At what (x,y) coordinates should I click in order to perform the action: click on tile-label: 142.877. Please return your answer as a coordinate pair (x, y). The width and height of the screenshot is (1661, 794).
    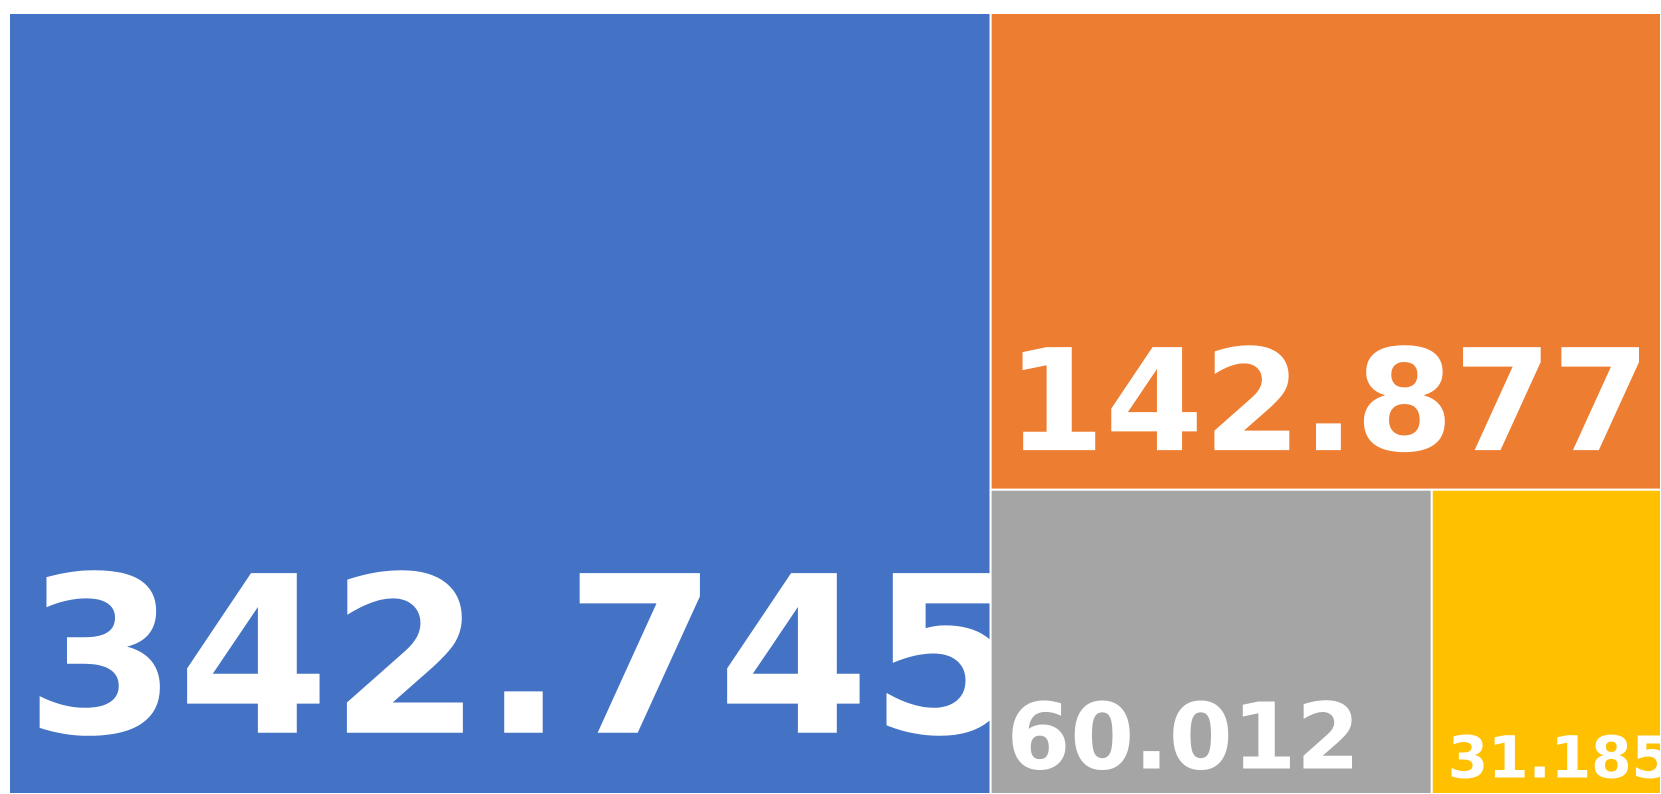
    Looking at the image, I should click on (1329, 402).